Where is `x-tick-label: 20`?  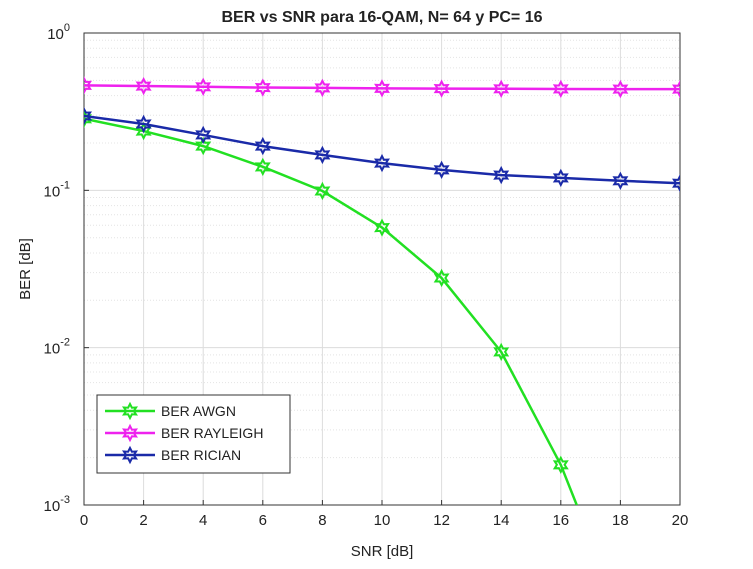 x-tick-label: 20 is located at coordinates (680, 520).